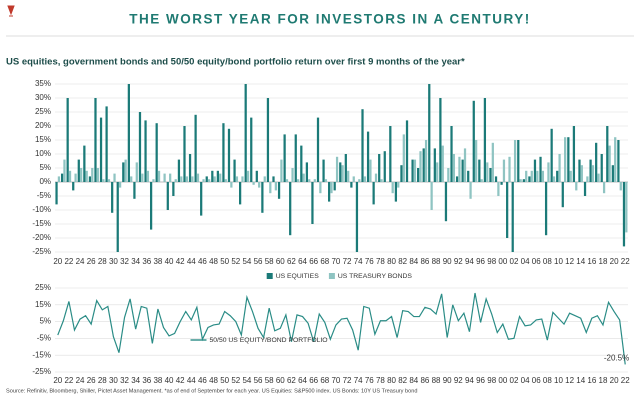 The width and height of the screenshot is (640, 405). What do you see at coordinates (502, 261) in the screenshot?
I see `x-tick-label: 00` at bounding box center [502, 261].